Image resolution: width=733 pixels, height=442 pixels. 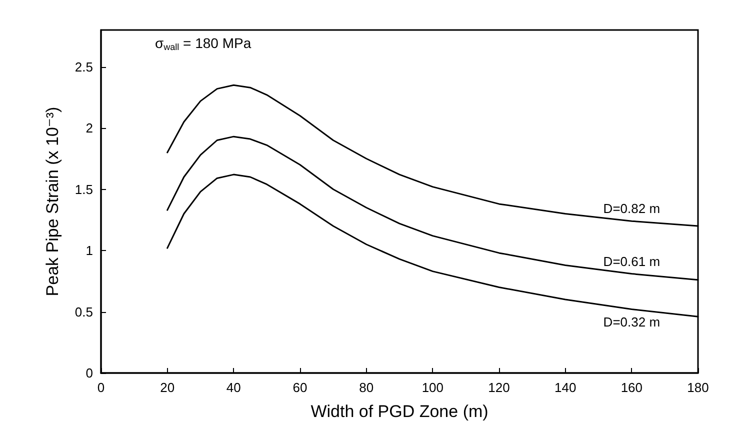 I want to click on y-tick-label: 2.5, so click(x=83, y=66).